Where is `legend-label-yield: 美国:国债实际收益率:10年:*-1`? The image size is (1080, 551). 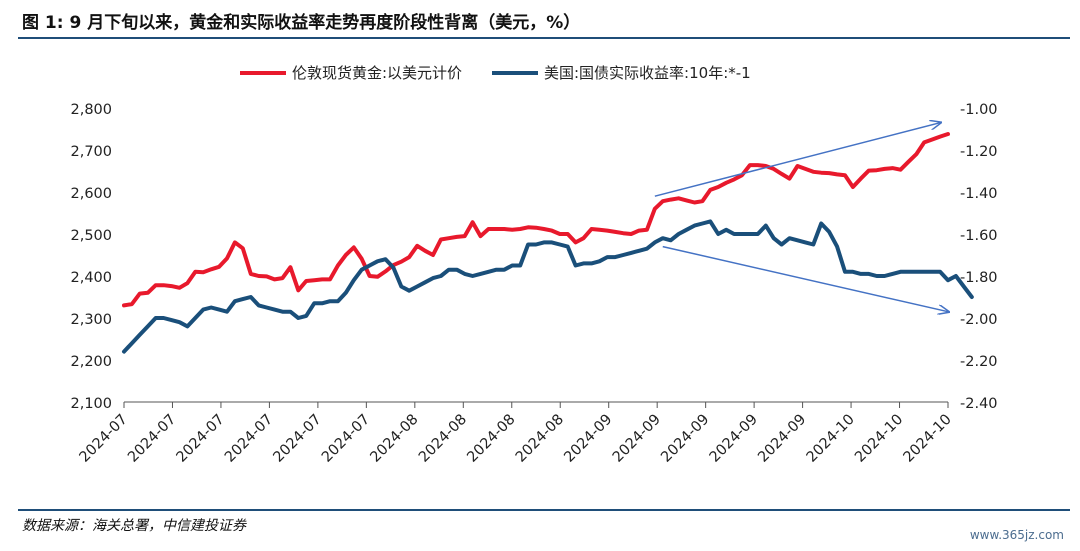 legend-label-yield: 美国:国债实际收益率:10年:*-1 is located at coordinates (647, 73).